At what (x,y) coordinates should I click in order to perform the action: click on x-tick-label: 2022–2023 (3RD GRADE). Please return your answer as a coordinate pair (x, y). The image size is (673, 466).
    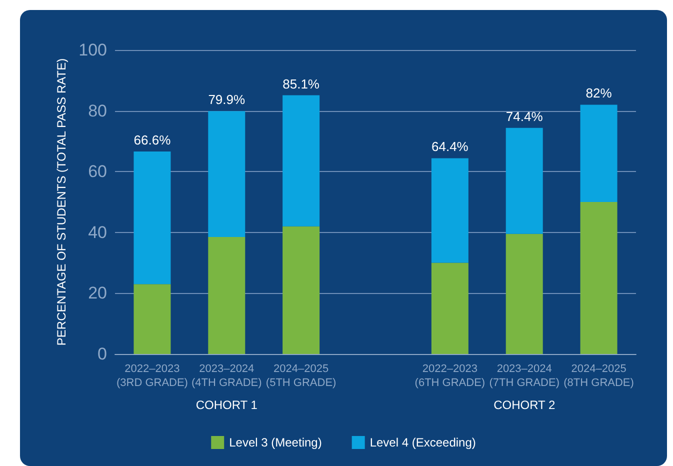
    Looking at the image, I should click on (152, 376).